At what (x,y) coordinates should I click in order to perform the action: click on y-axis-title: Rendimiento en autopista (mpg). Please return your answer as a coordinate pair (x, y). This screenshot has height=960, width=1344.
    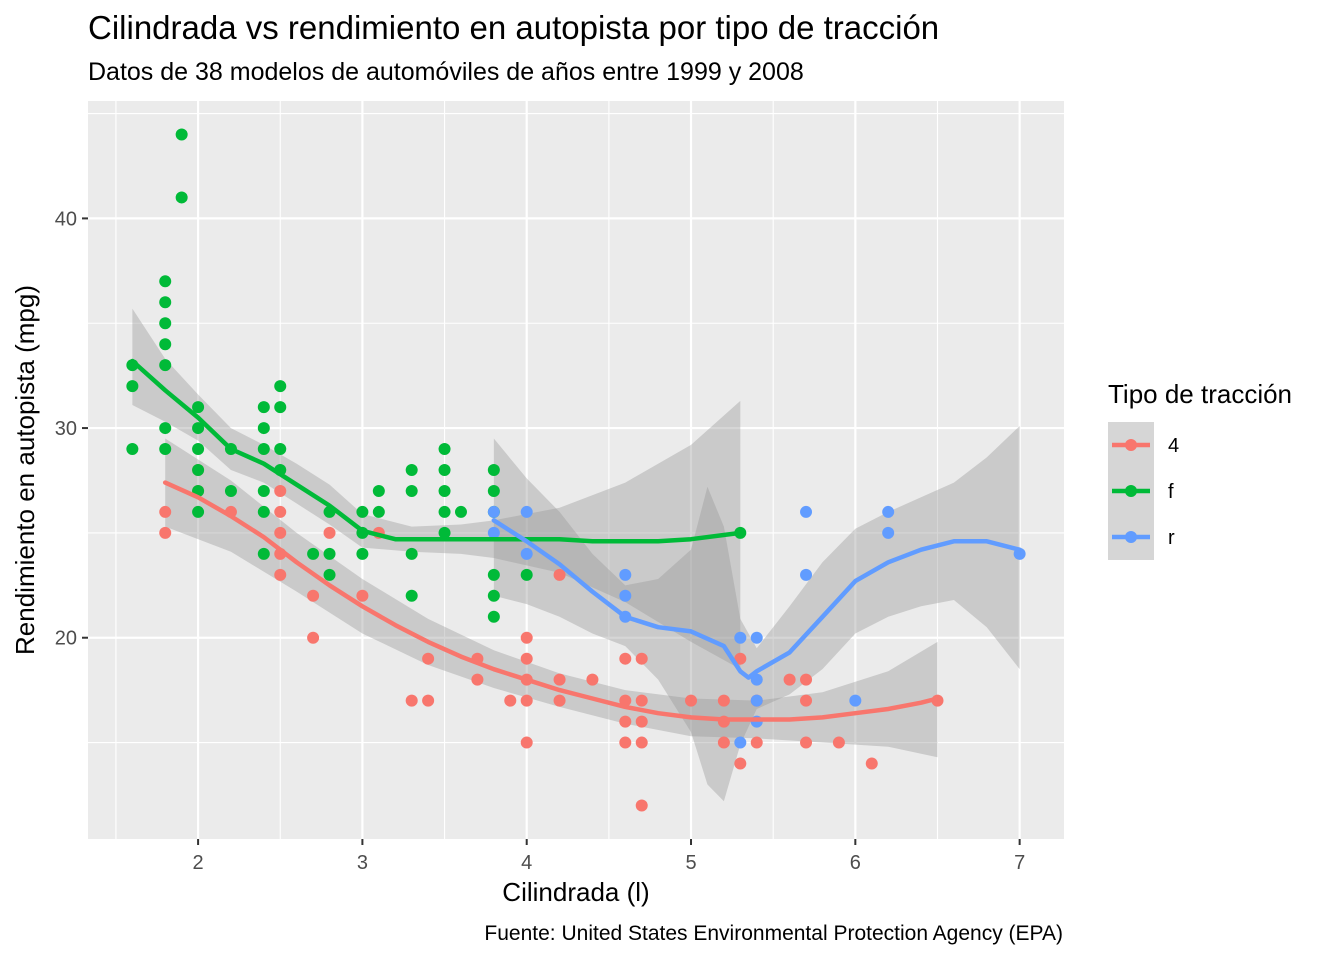
    Looking at the image, I should click on (25, 470).